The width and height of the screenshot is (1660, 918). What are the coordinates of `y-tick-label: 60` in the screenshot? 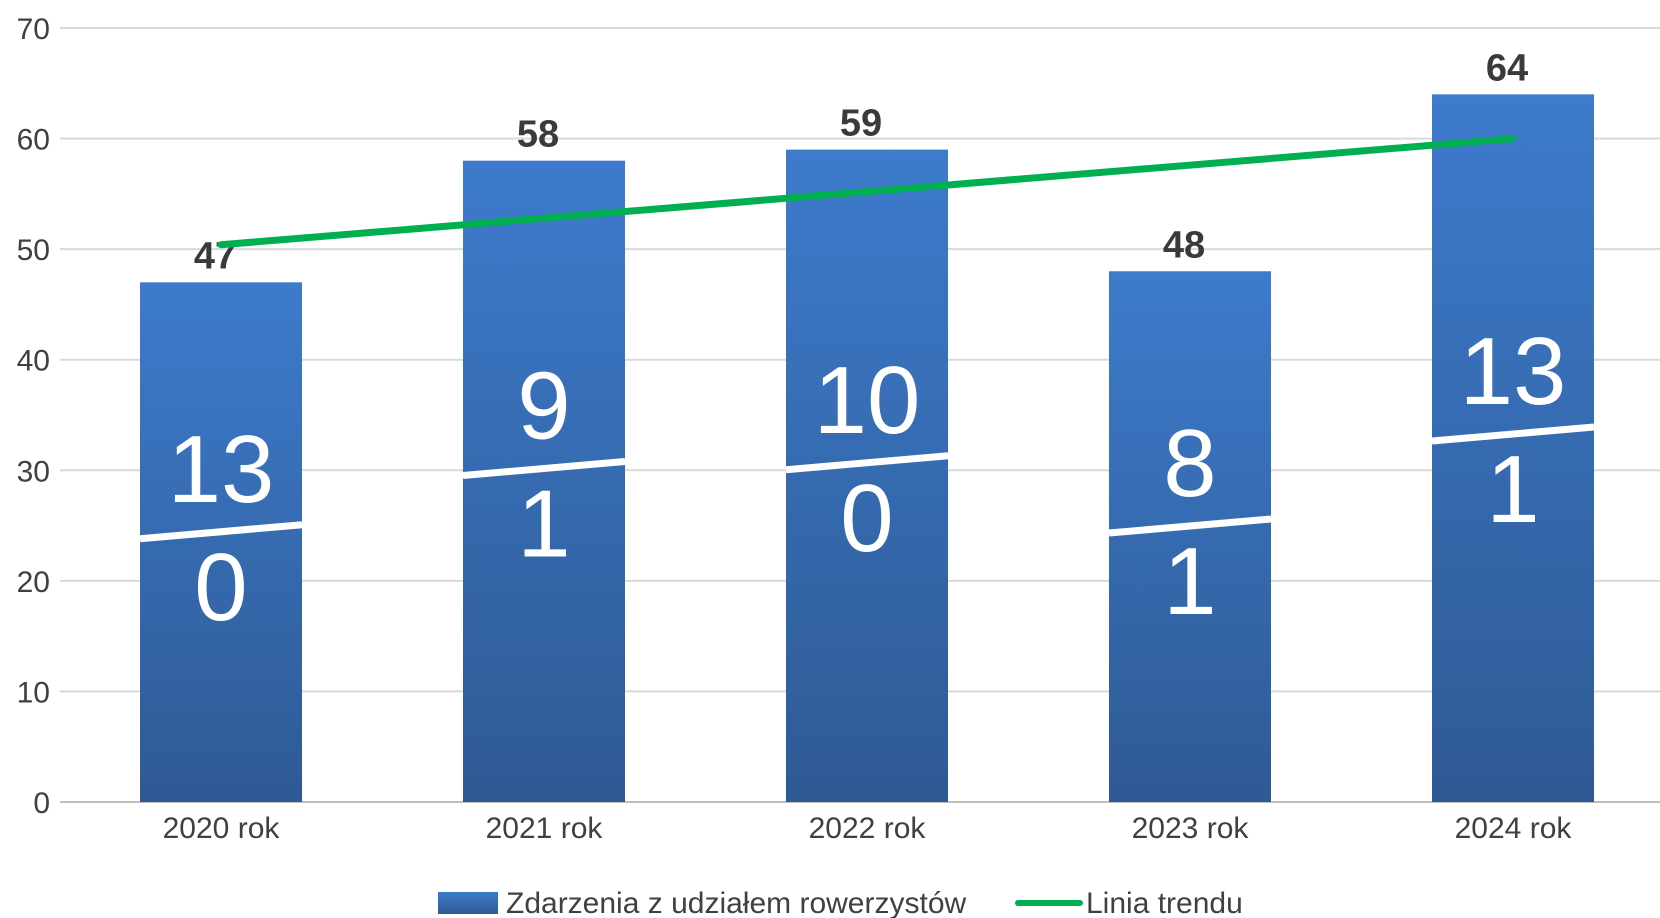 It's located at (33, 140).